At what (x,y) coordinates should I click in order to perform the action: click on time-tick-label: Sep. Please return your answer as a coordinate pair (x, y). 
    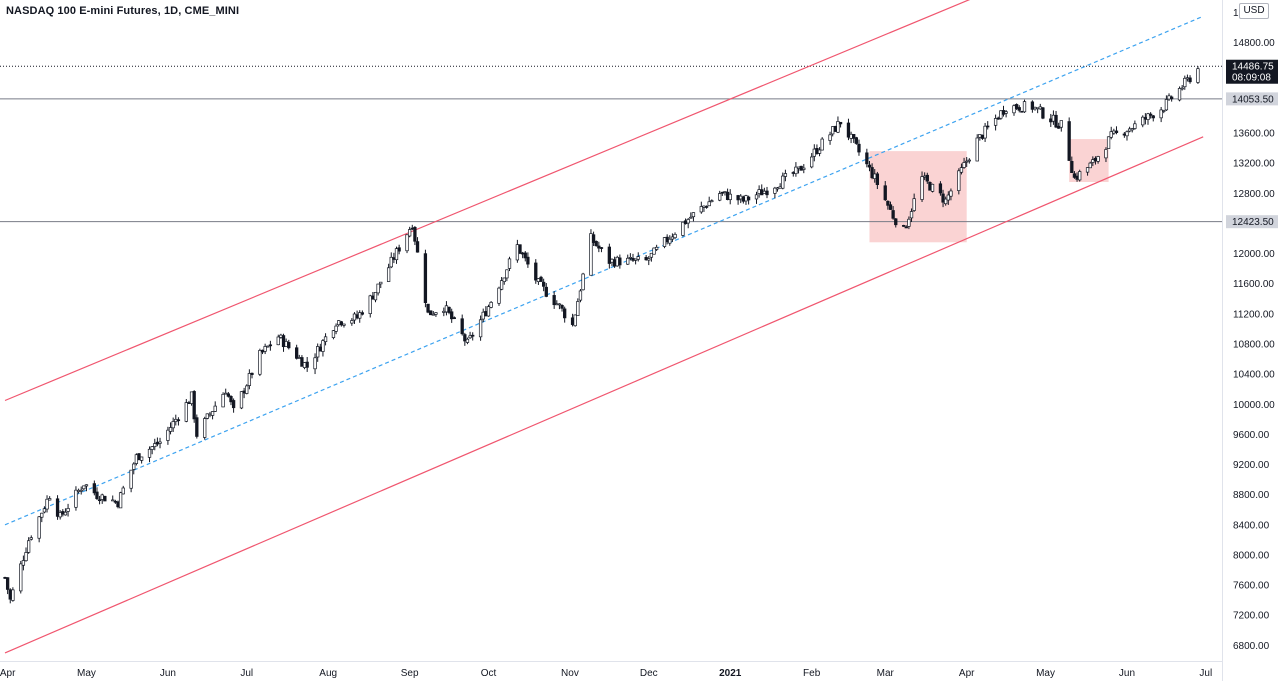
    Looking at the image, I should click on (410, 673).